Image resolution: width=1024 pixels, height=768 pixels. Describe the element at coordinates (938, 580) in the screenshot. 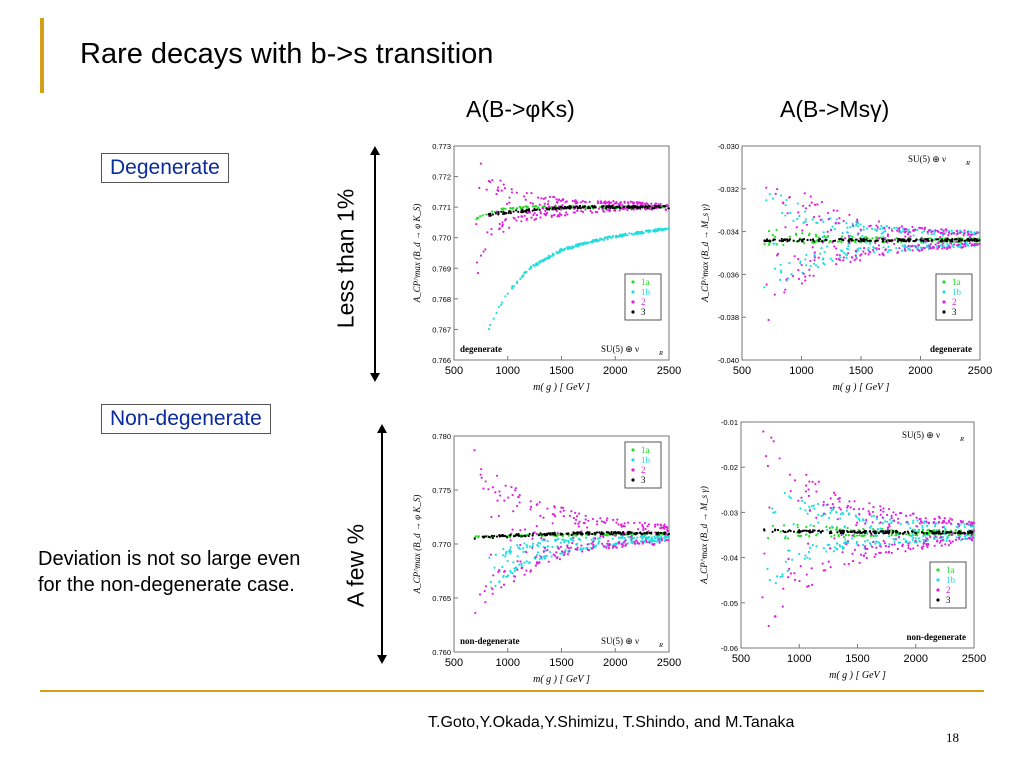

I see `legend-marker-1b` at that location.